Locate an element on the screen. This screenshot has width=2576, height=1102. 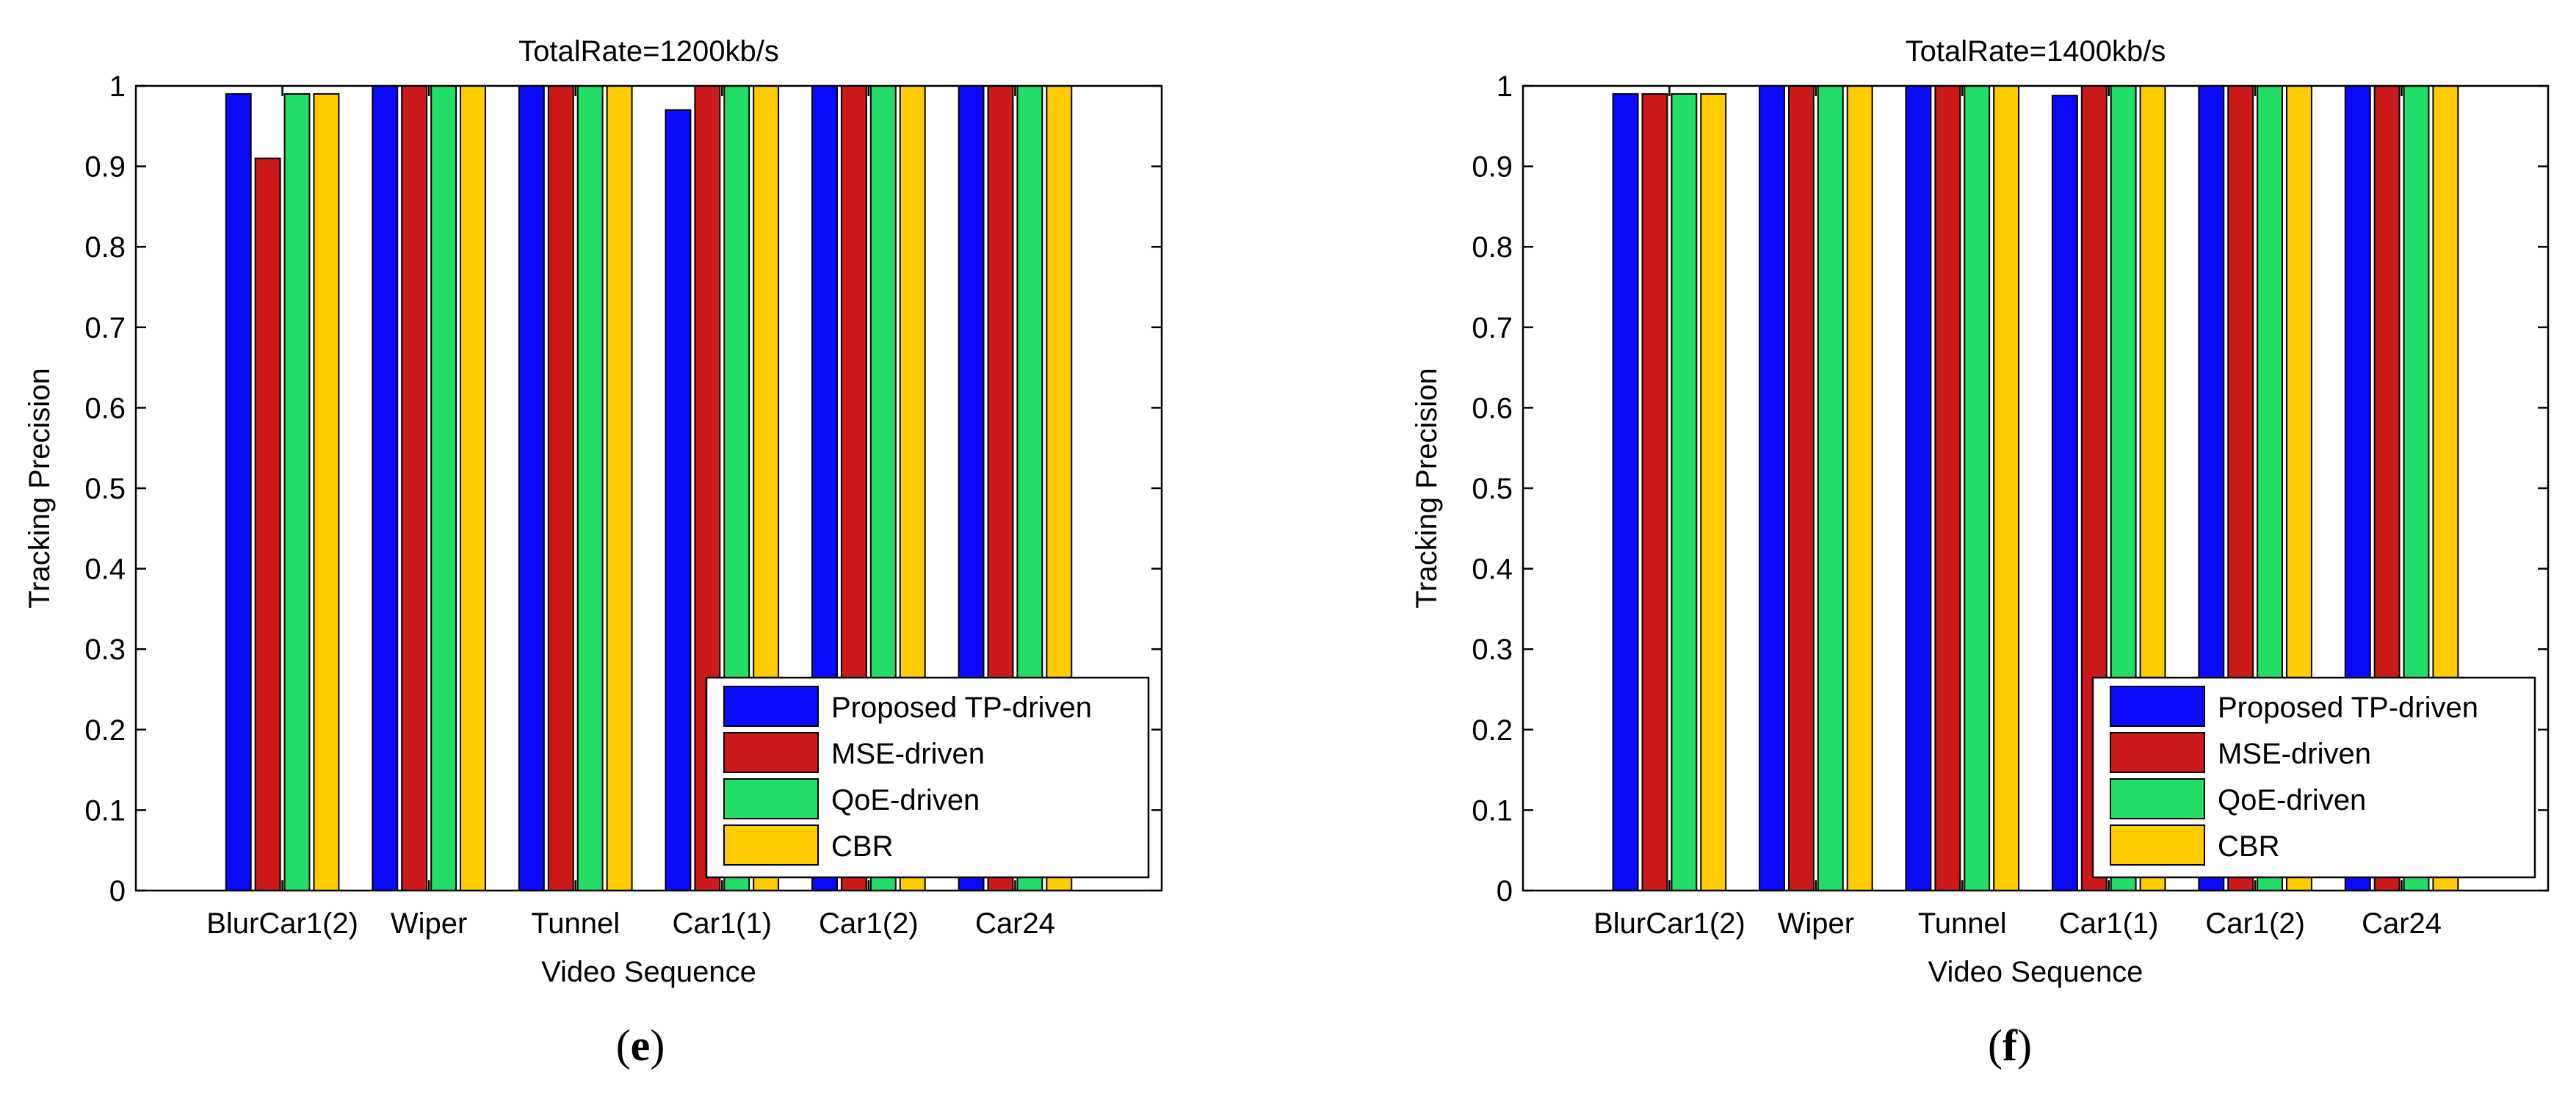
ytick-label-e-8: 0.8 is located at coordinates (105, 247).